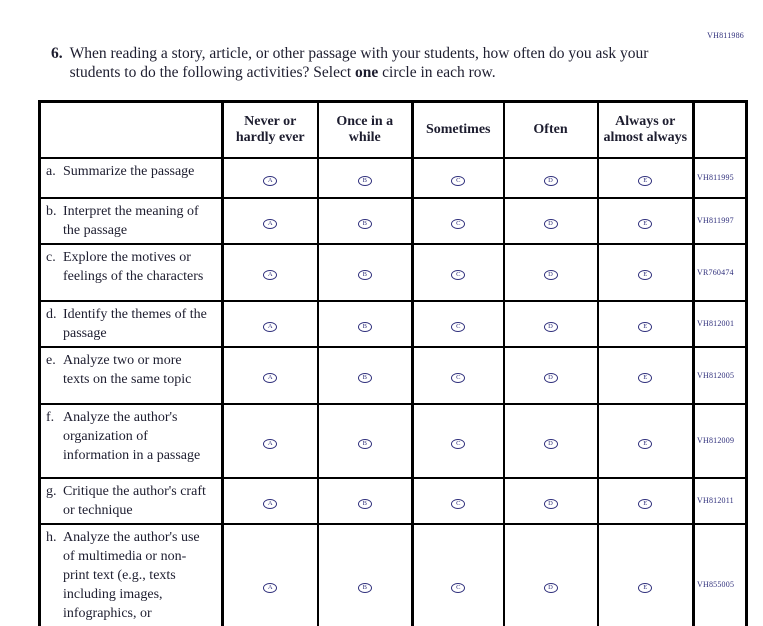  What do you see at coordinates (51, 537) in the screenshot?
I see `row-letter: h.` at bounding box center [51, 537].